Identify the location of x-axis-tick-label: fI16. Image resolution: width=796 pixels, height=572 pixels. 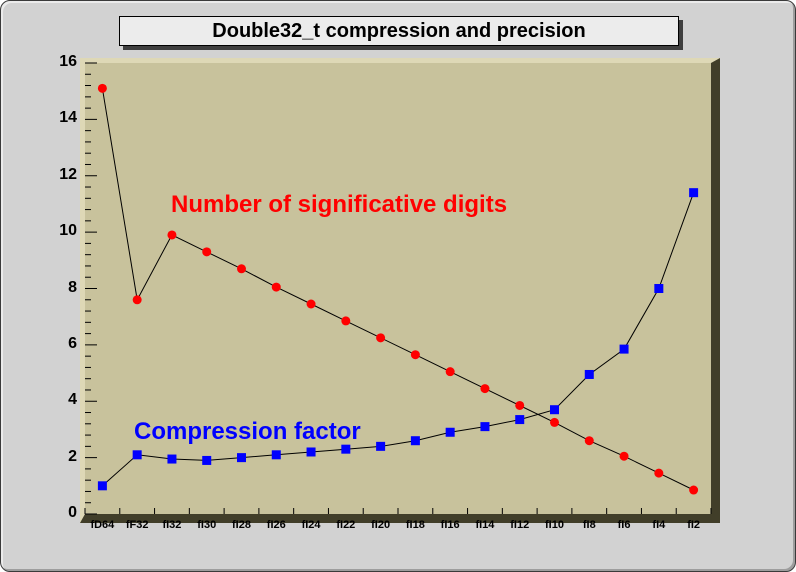
(450, 525).